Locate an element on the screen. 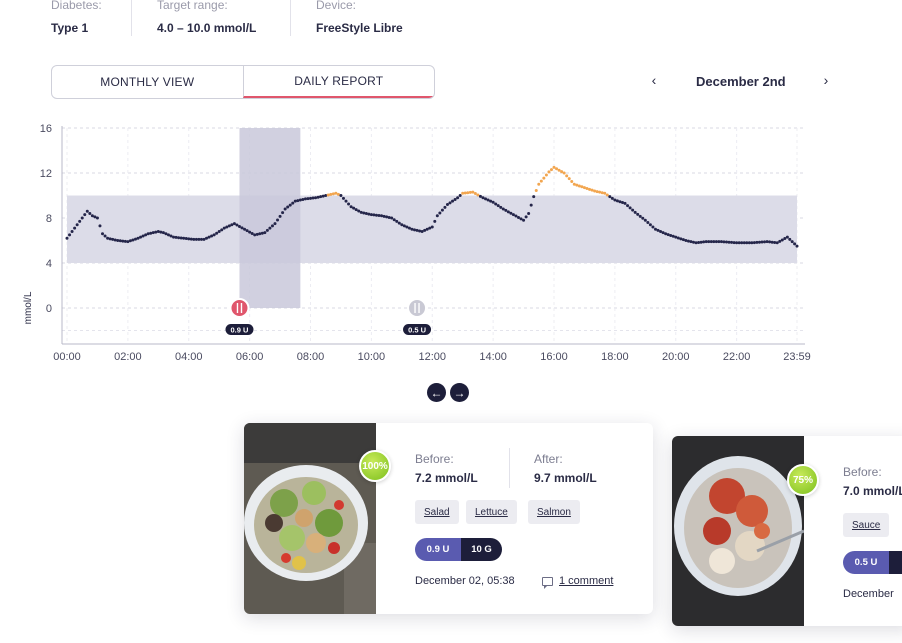 This screenshot has width=902, height=643. x-tick-label: 12:00 is located at coordinates (432, 357).